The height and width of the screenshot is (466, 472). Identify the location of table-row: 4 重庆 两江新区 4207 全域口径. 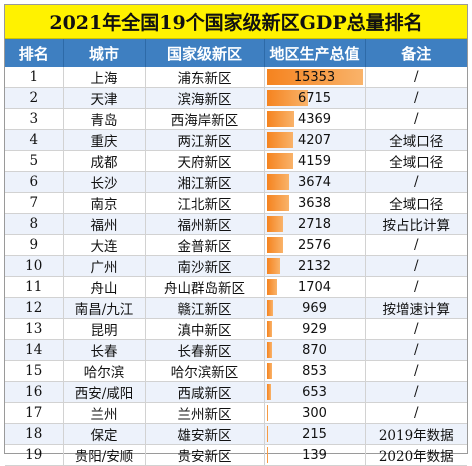
(236, 140).